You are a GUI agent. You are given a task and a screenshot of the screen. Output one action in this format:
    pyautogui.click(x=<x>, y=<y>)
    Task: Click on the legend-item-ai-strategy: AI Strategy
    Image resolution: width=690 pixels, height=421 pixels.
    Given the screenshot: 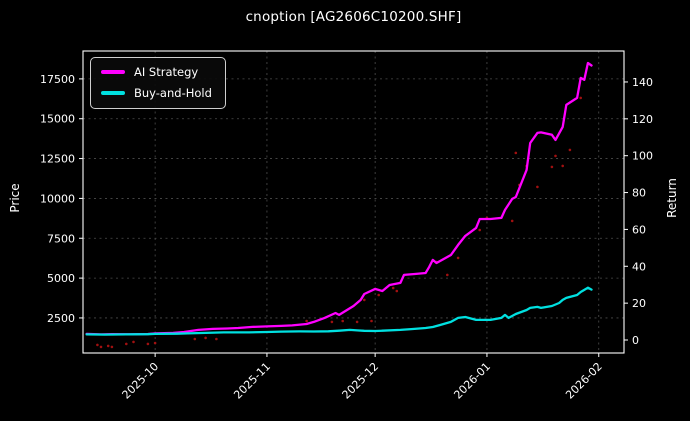 What is the action you would take?
    pyautogui.click(x=156, y=72)
    